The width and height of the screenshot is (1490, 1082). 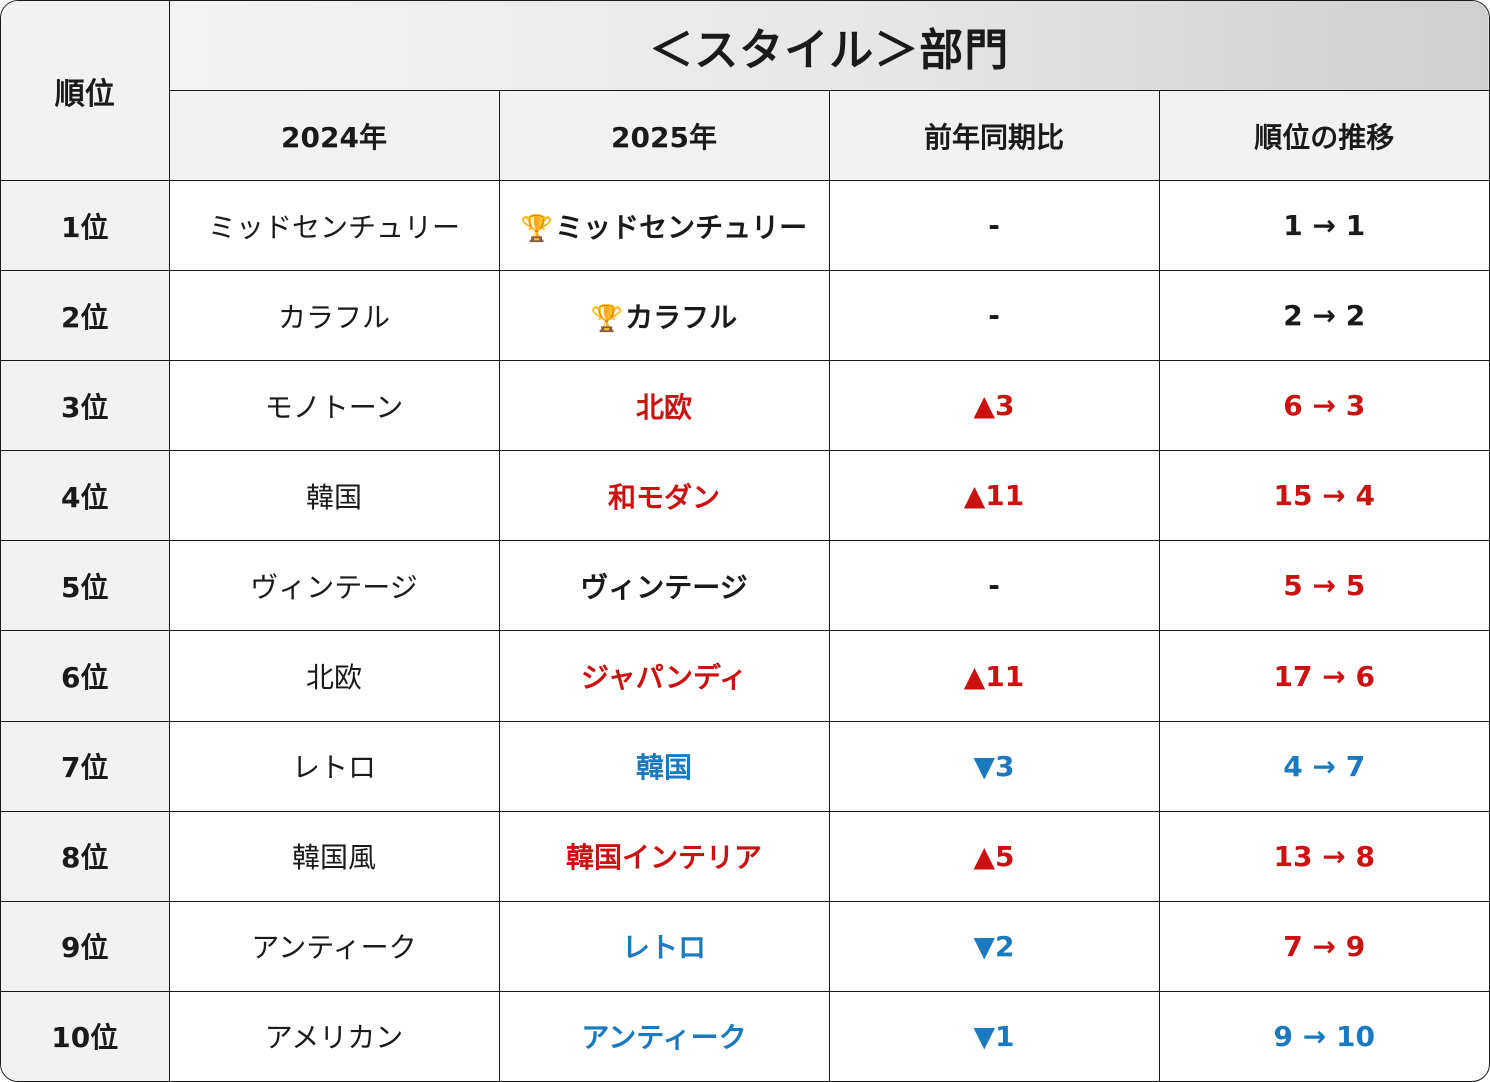 I want to click on table-row: 1位 ミッドセンチュリー 🏆ミッドセンチュリー -1 → 1, so click(x=745, y=225).